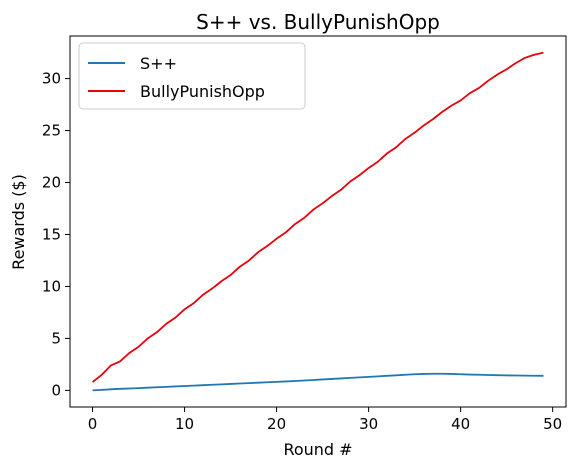 The image size is (575, 469). What do you see at coordinates (51, 234) in the screenshot?
I see `y-tick-label: 15` at bounding box center [51, 234].